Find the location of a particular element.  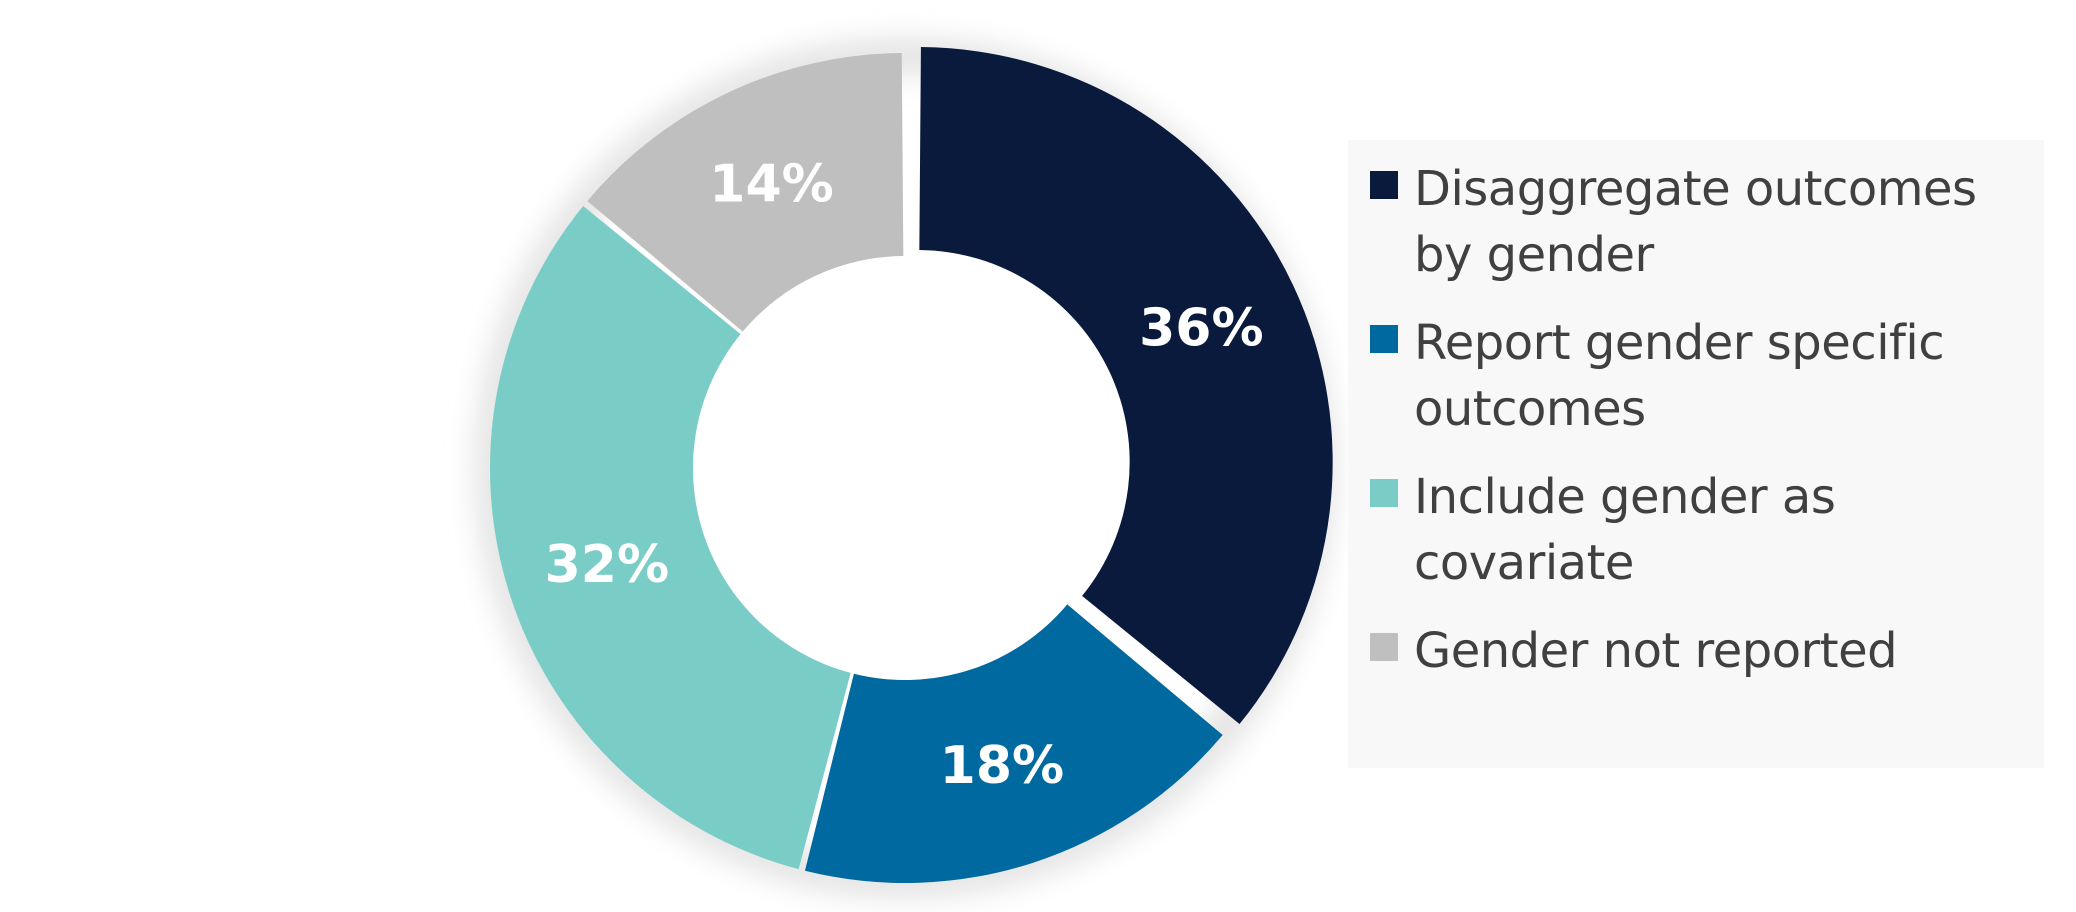

slice-data-label: 14% is located at coordinates (771, 184).